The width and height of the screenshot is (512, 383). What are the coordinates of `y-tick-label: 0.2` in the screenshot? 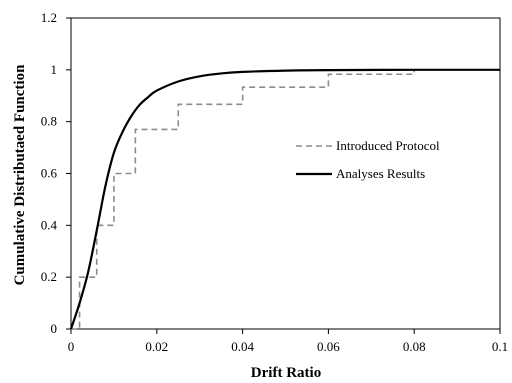 It's located at (49, 276).